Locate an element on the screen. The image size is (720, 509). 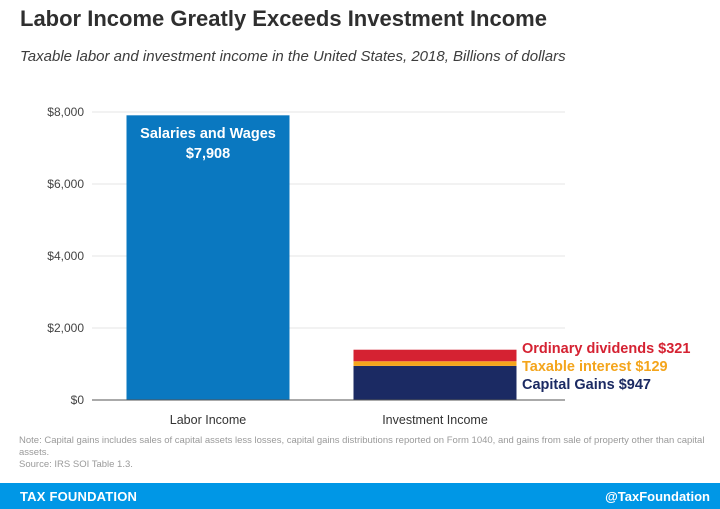
bar-ordinary-dividends is located at coordinates (435, 355).